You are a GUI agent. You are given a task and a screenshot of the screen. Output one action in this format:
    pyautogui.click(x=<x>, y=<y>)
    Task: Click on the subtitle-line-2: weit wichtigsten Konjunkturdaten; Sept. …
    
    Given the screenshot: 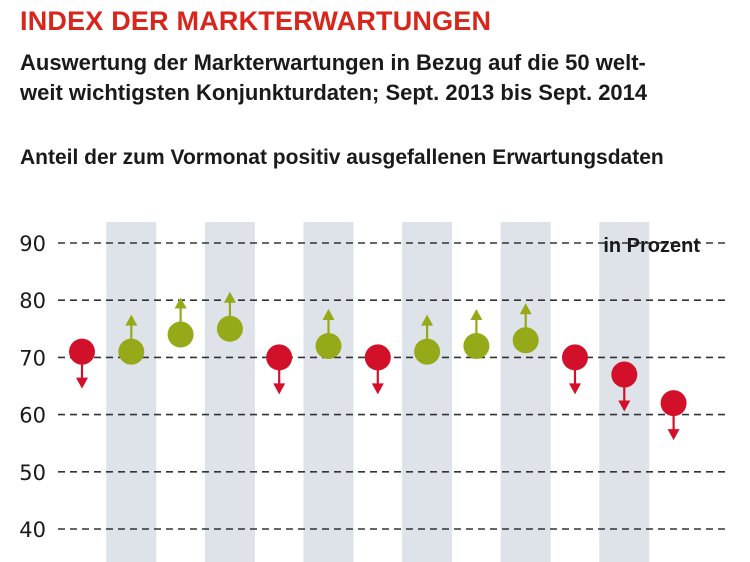 What is the action you would take?
    pyautogui.click(x=334, y=92)
    